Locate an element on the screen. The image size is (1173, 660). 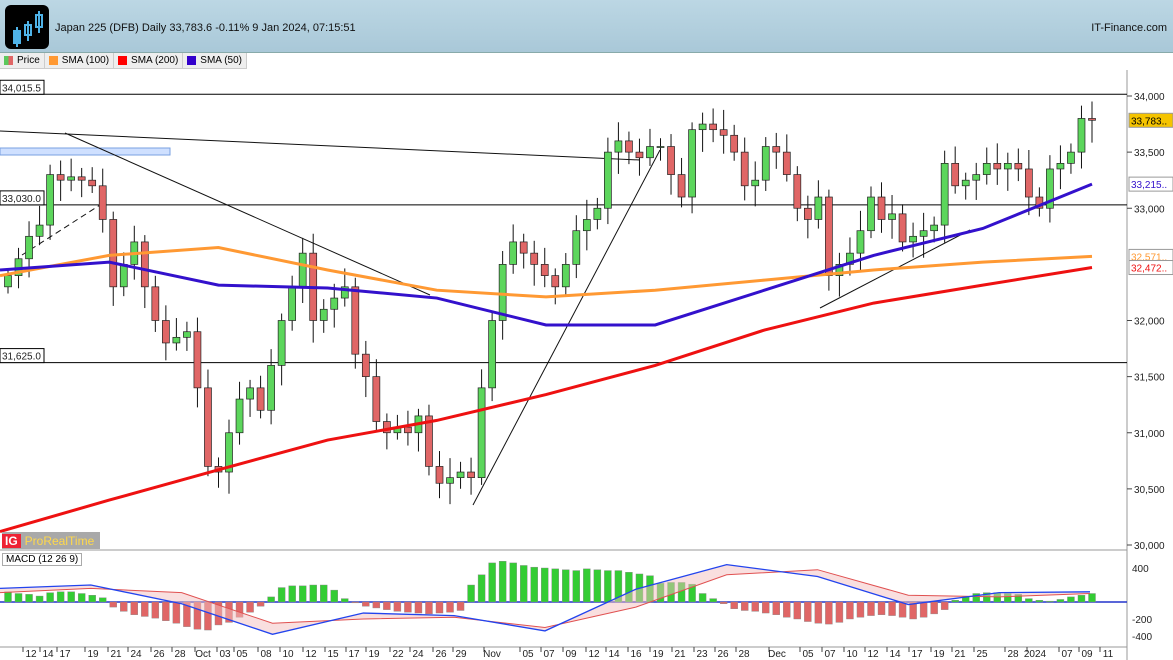
x-tick-label: 22 is located at coordinates (398, 654).